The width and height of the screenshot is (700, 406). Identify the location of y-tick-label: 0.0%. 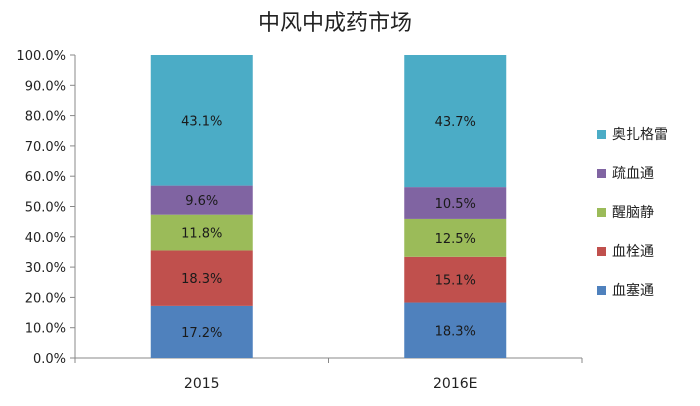
(49, 359).